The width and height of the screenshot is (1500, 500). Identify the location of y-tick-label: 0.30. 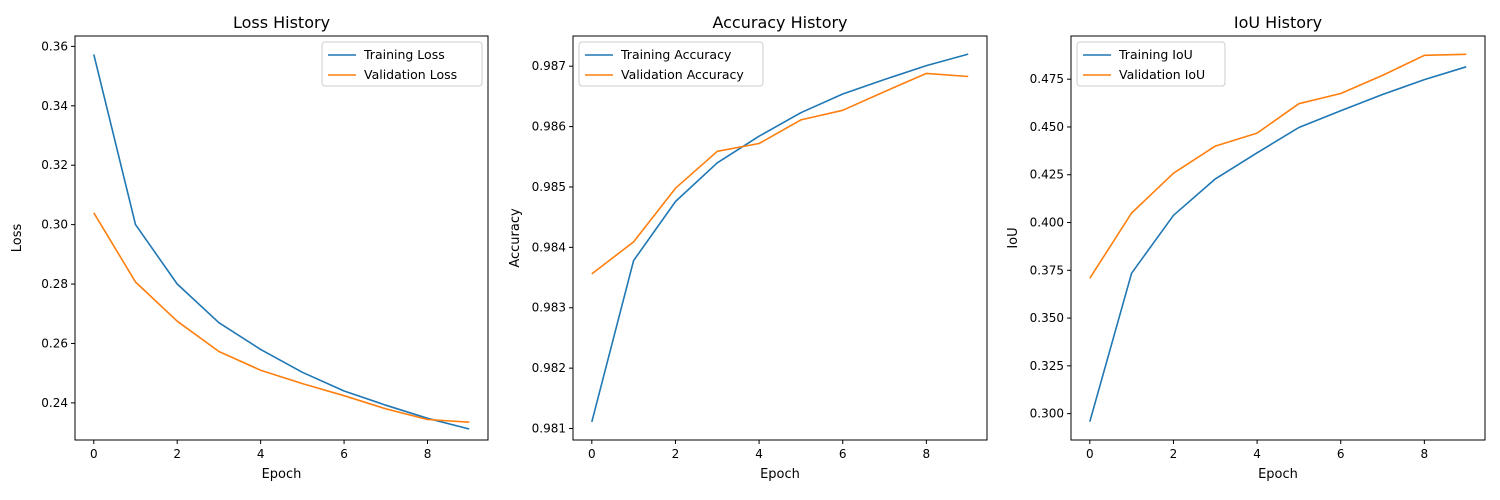
(54, 225).